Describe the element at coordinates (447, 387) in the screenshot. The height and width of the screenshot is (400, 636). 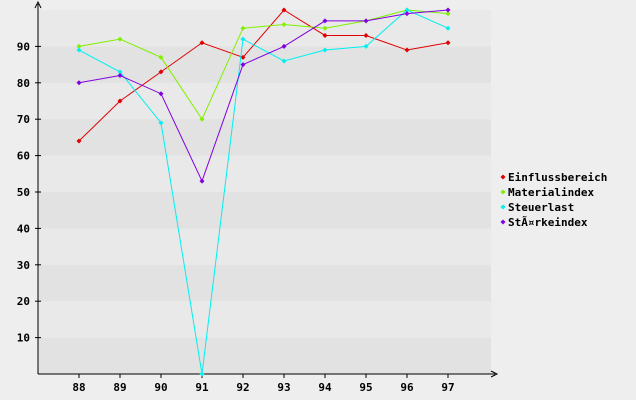
I see `x-tick-label: 97` at that location.